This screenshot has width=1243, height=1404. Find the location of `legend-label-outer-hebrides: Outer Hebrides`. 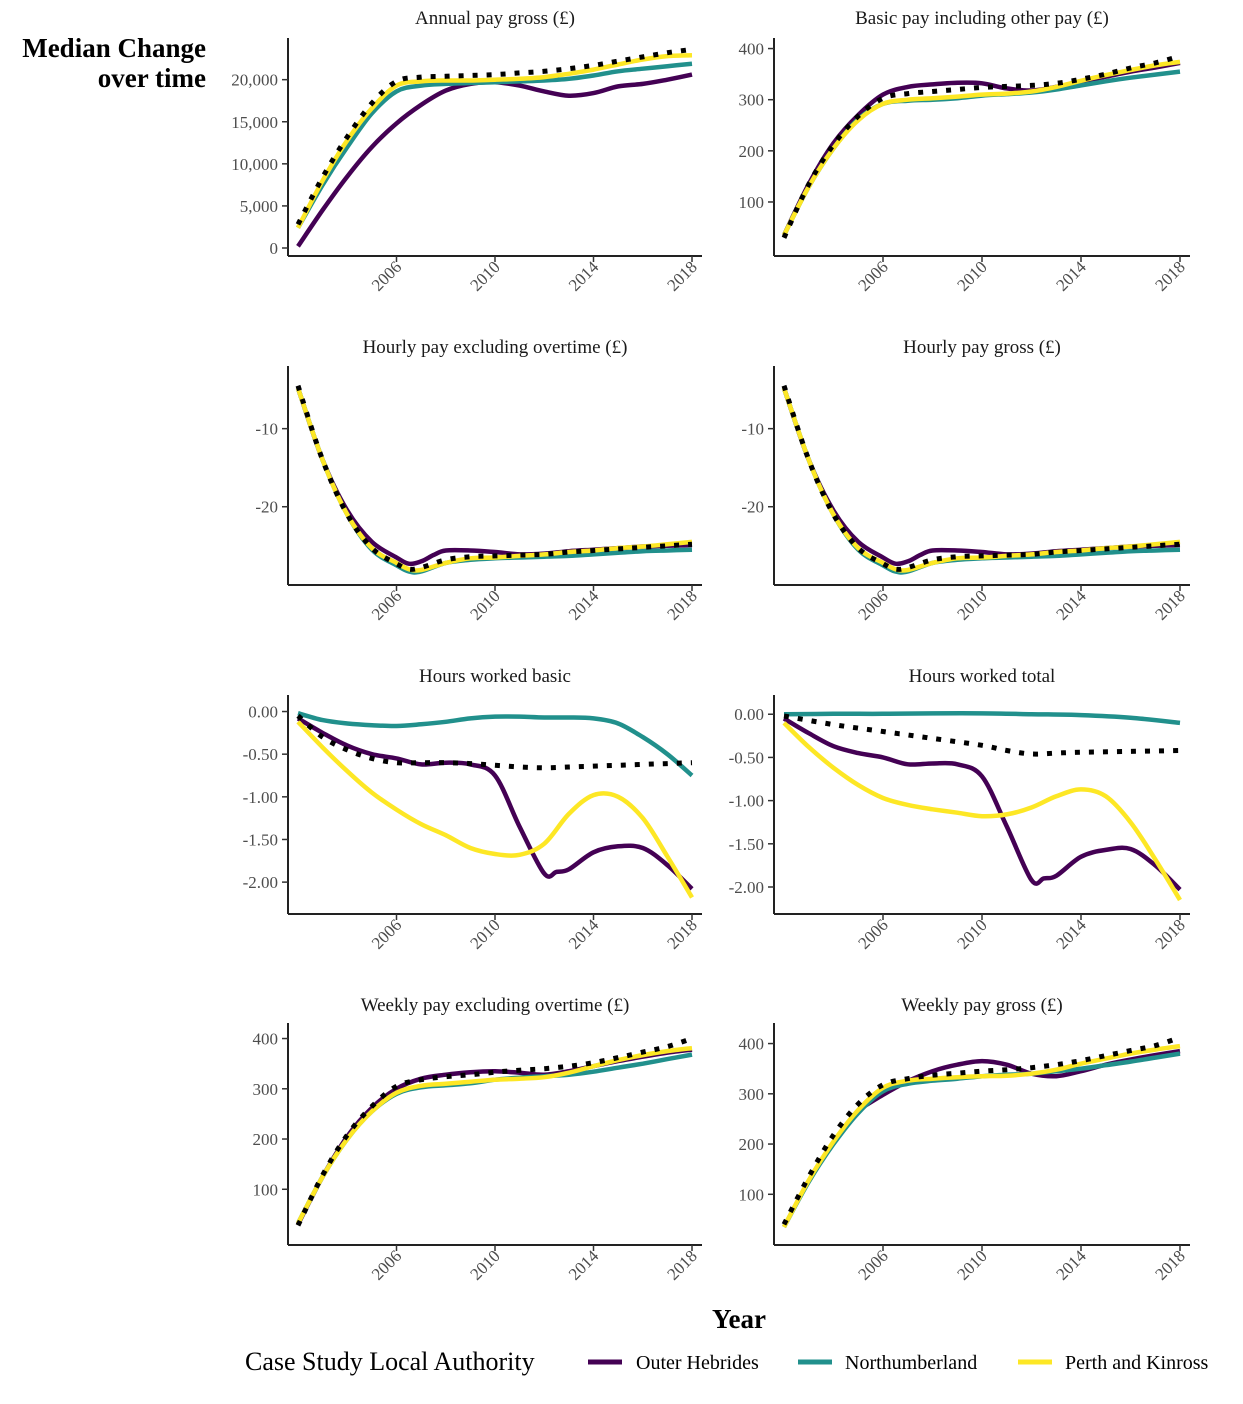

legend-label-outer-hebrides: Outer Hebrides is located at coordinates (697, 1363).